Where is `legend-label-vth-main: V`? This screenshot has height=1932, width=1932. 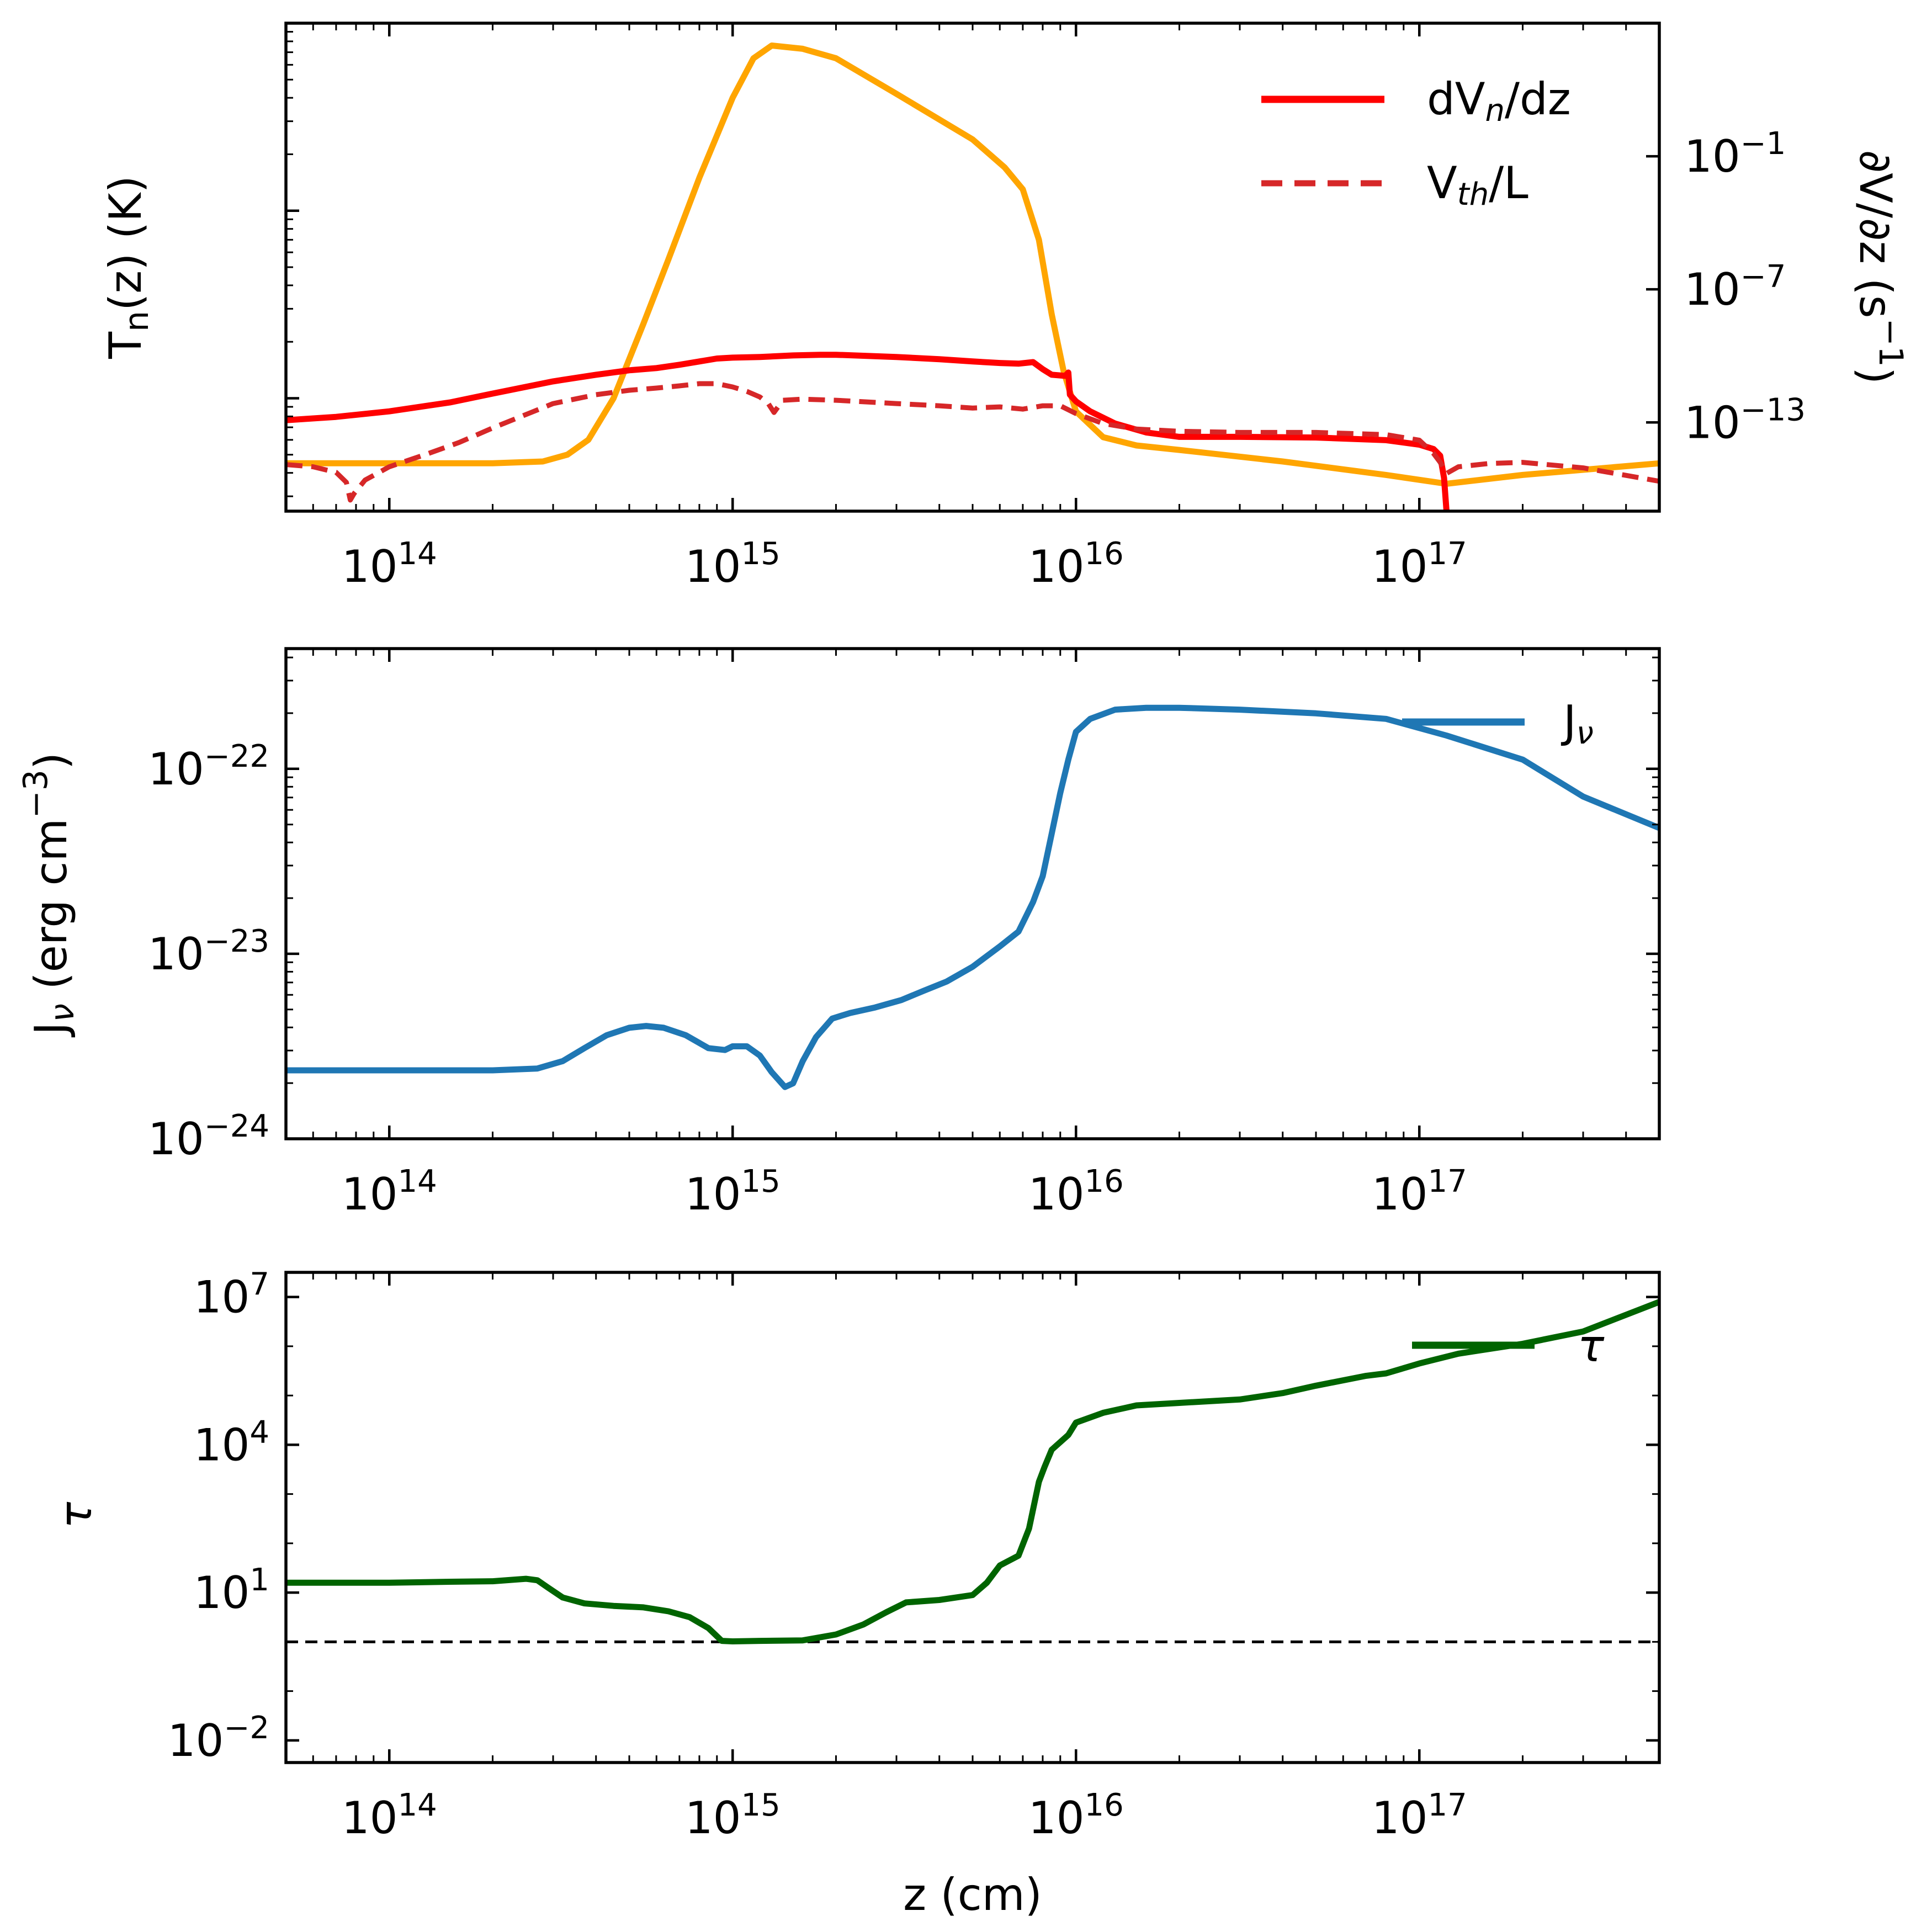 legend-label-vth-main: V is located at coordinates (1442, 183).